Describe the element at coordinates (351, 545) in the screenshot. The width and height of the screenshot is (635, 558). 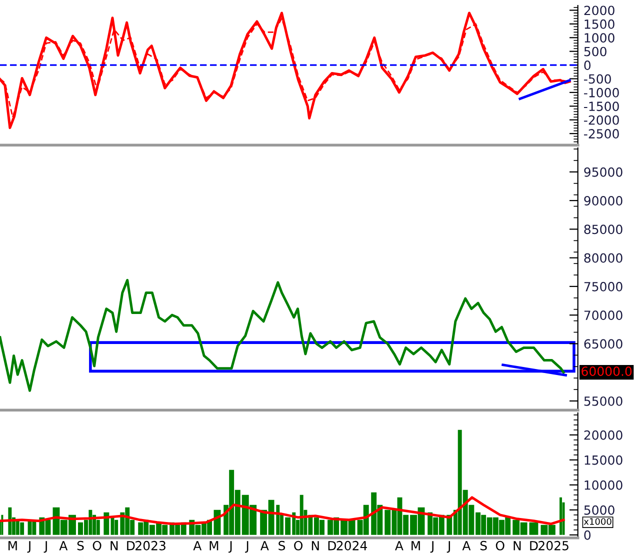
I see `x-tick-label: 2024` at that location.